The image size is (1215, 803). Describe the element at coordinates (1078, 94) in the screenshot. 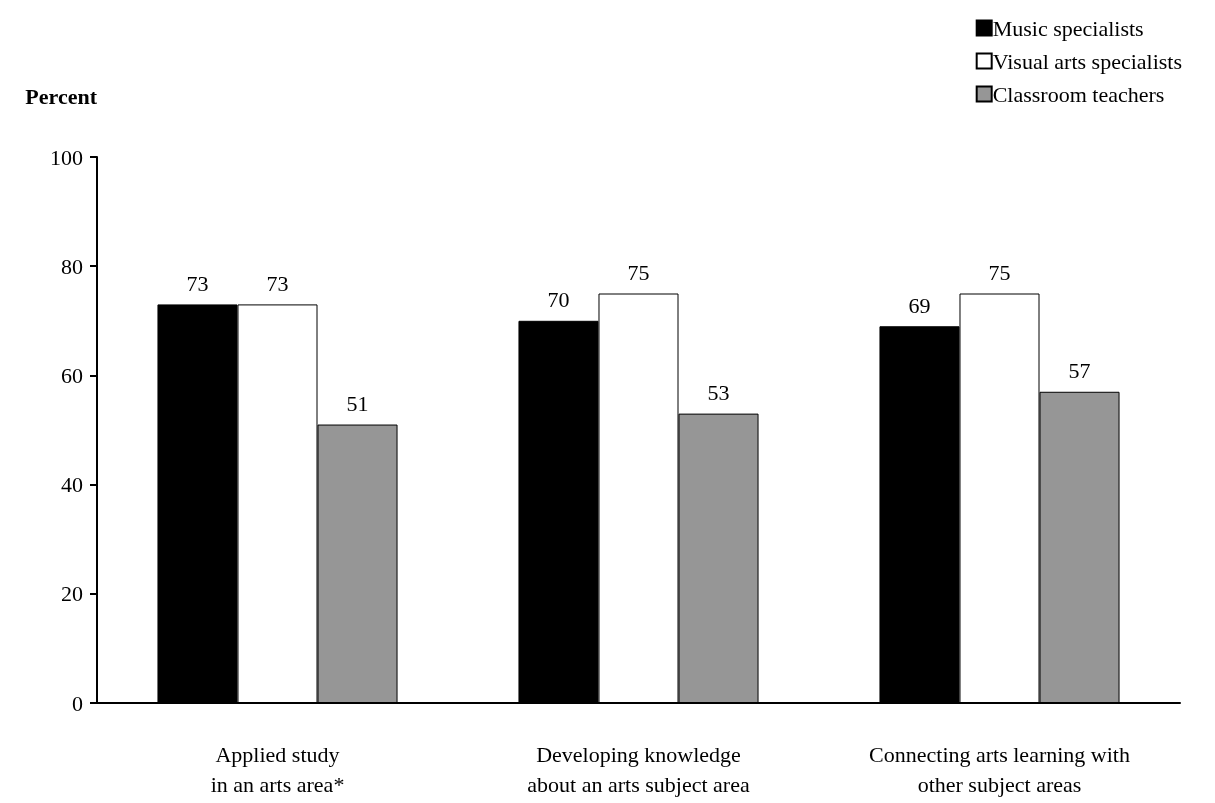

I see `legend-label: Classroom teachers` at that location.